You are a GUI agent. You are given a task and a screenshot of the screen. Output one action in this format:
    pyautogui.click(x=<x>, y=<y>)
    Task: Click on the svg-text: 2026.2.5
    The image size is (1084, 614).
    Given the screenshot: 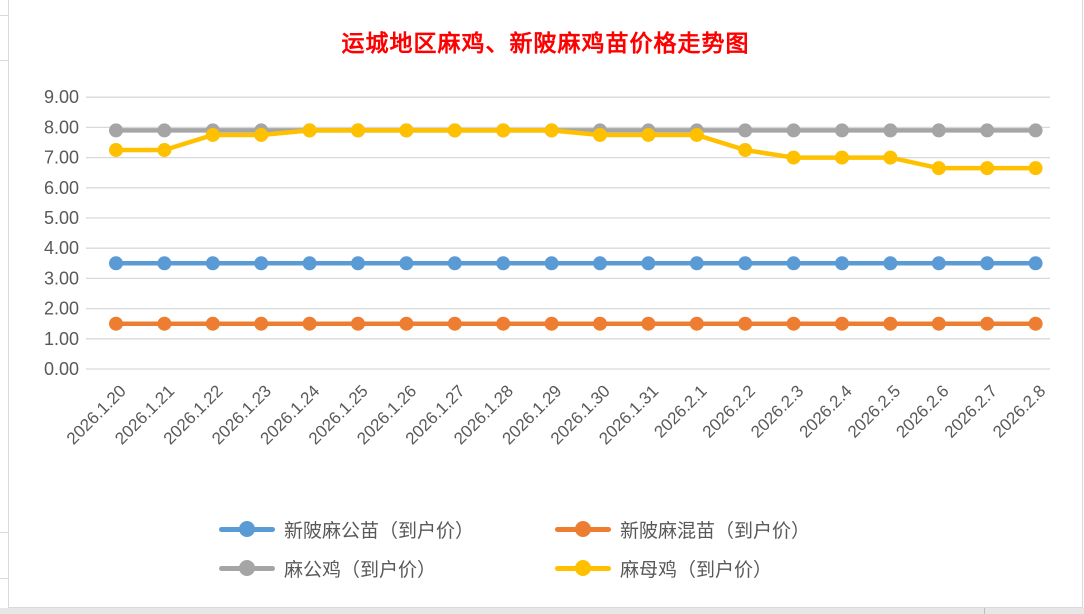 What is the action you would take?
    pyautogui.click(x=874, y=411)
    